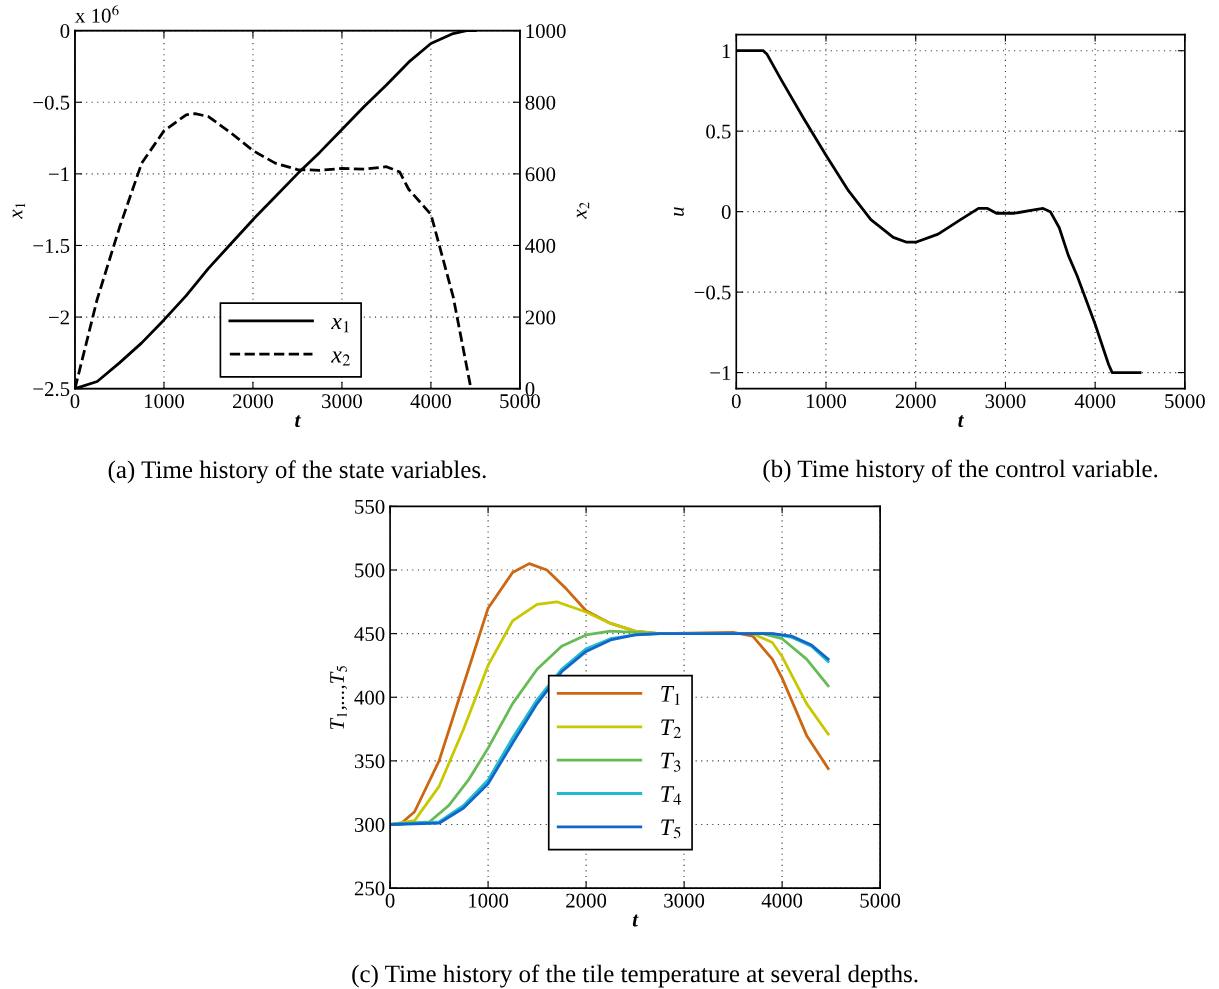 This screenshot has height=989, width=1219. I want to click on text: x 10$^{6}$, so click(97, 14).